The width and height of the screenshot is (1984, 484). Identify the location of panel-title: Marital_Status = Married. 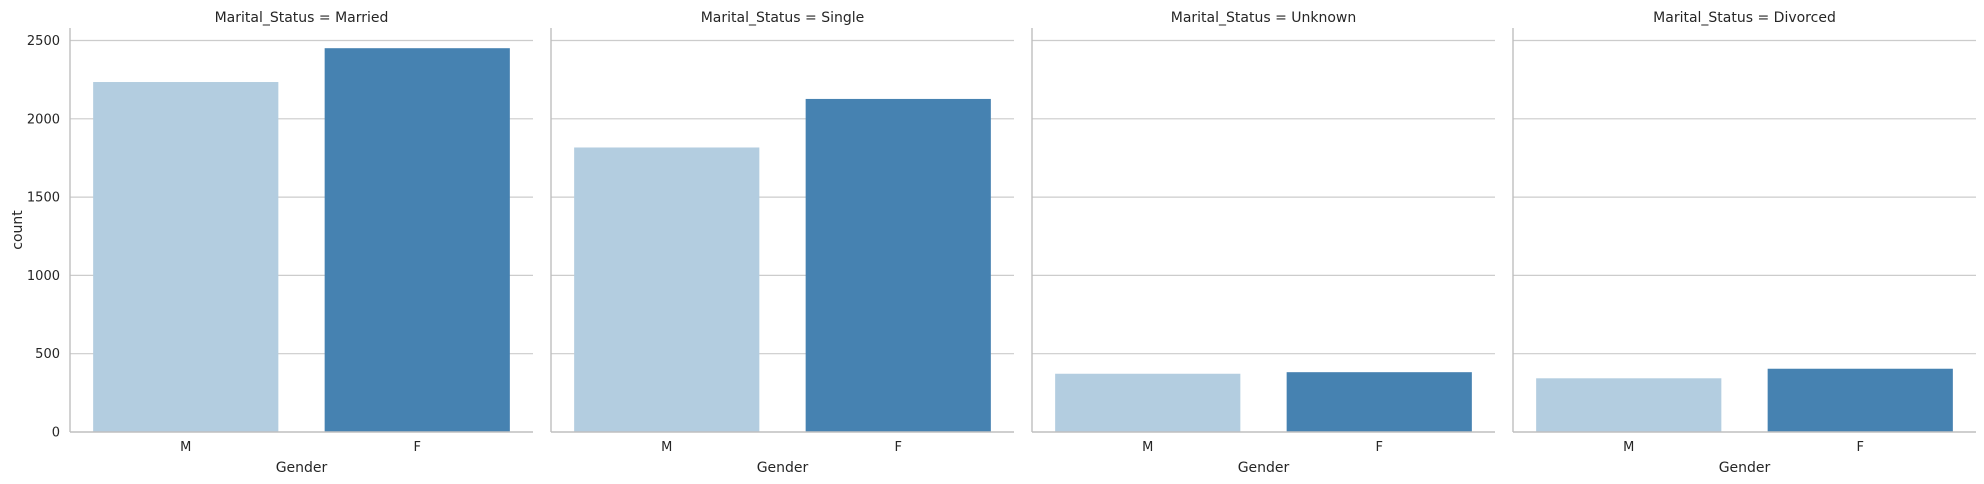
(302, 18).